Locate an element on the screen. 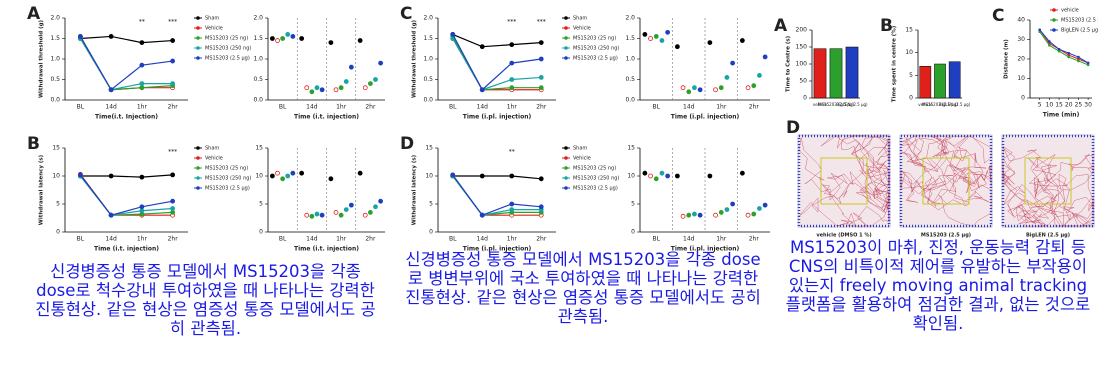 The width and height of the screenshot is (1098, 373). x-tick-label: 5 is located at coordinates (1040, 105).